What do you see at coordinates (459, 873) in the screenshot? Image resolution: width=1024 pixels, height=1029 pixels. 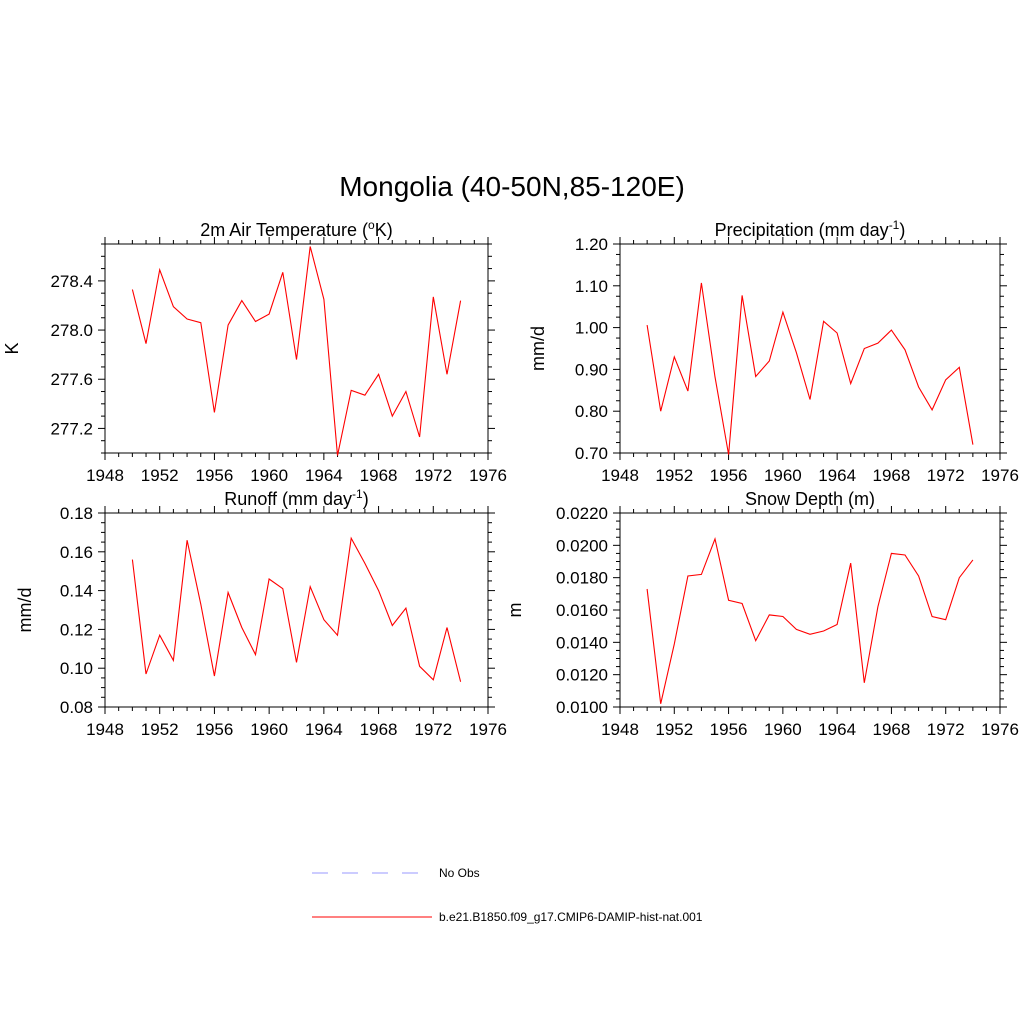 I see `legend-obs-label: No Obs` at bounding box center [459, 873].